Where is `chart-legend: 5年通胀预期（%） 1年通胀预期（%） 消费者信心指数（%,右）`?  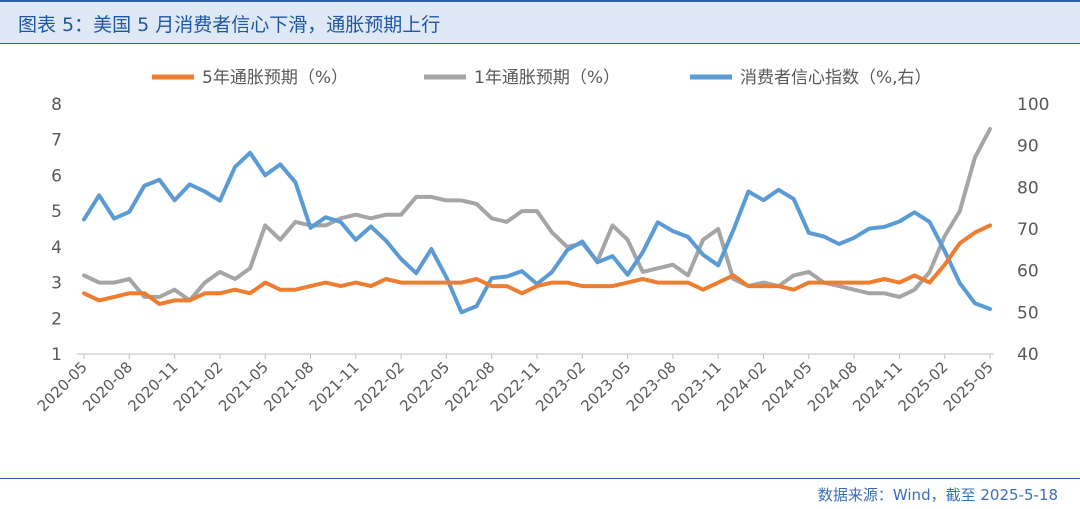 chart-legend: 5年通胀预期（%） 1年通胀预期（%） 消费者信心指数（%,右） is located at coordinates (542, 78).